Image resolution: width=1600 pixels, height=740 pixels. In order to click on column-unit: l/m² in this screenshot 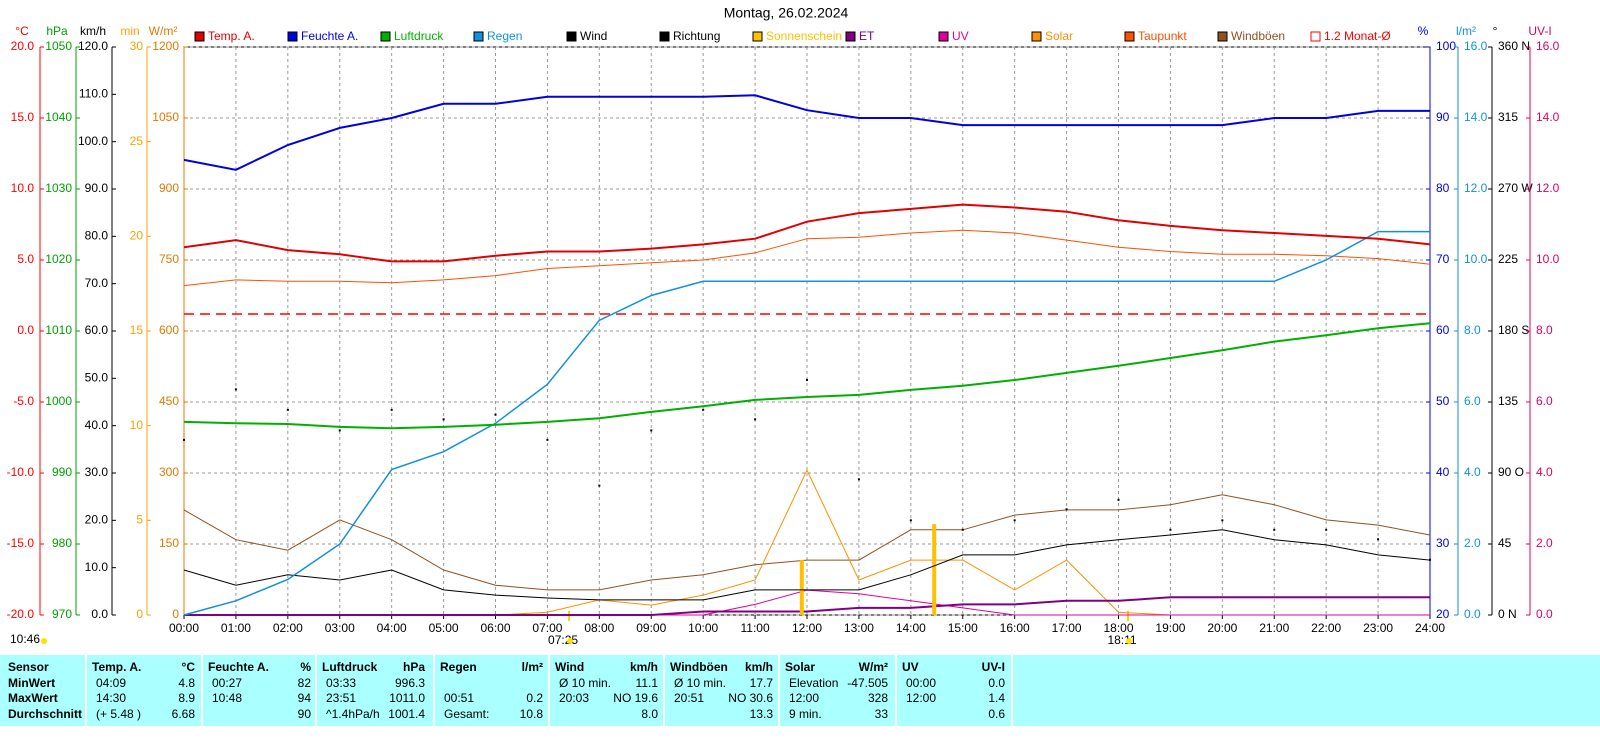, I will do `click(532, 667)`.